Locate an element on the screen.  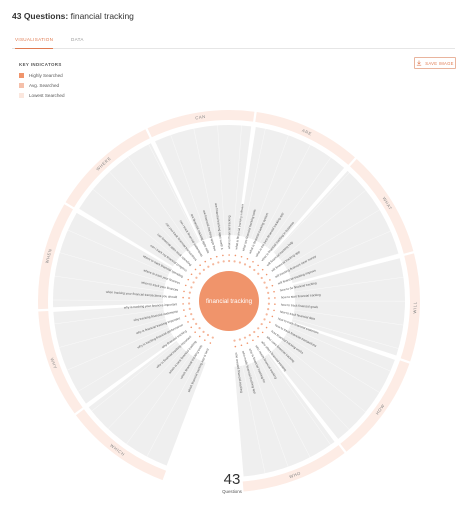
key-item-lowest: Lowest Searched is located at coordinates (42, 96).